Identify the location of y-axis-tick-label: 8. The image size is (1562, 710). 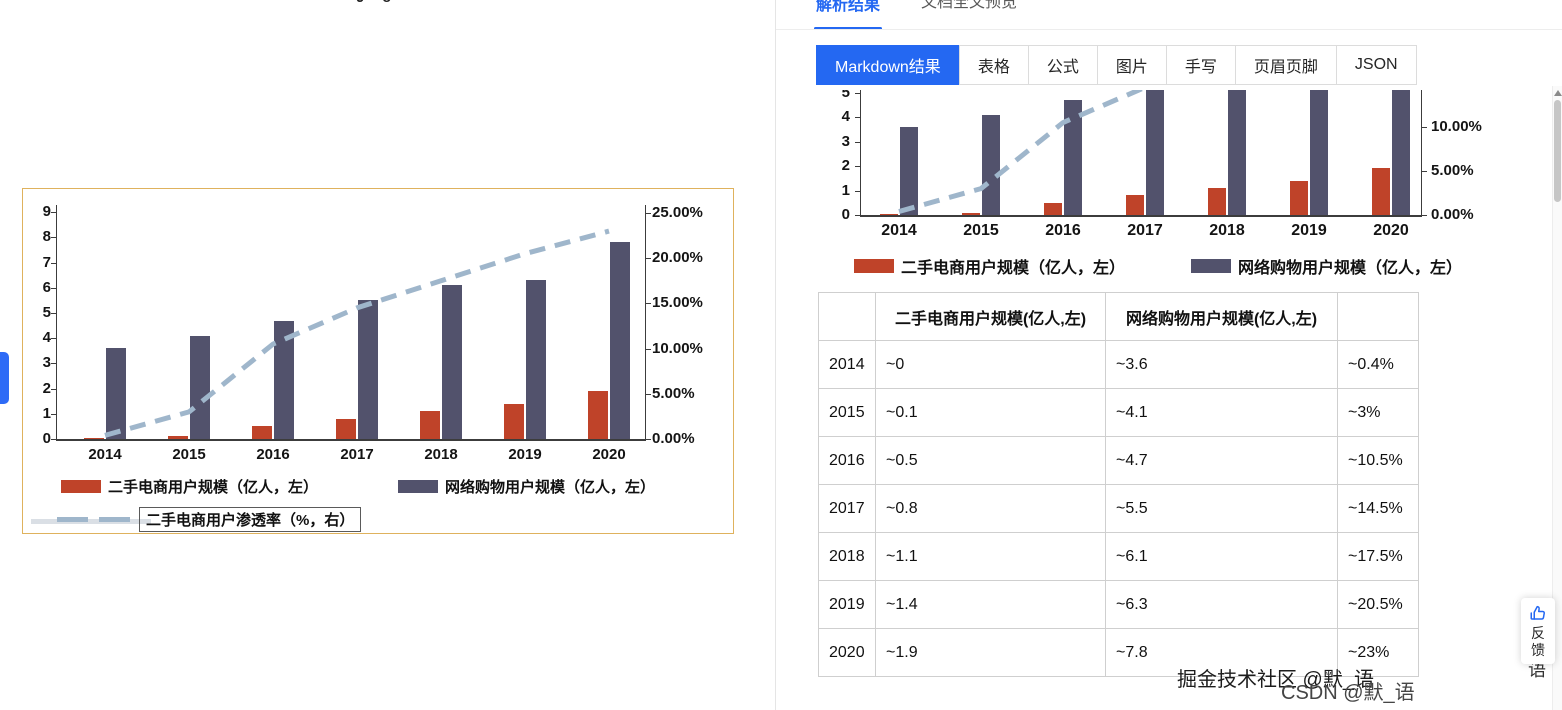
(46, 237).